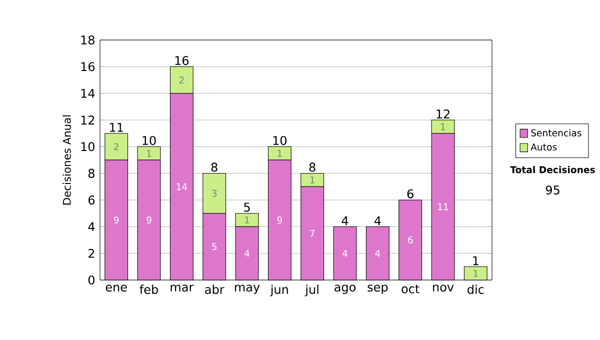 Image resolution: width=600 pixels, height=340 pixels. What do you see at coordinates (91, 280) in the screenshot?
I see `y-tick-label: 0` at bounding box center [91, 280].